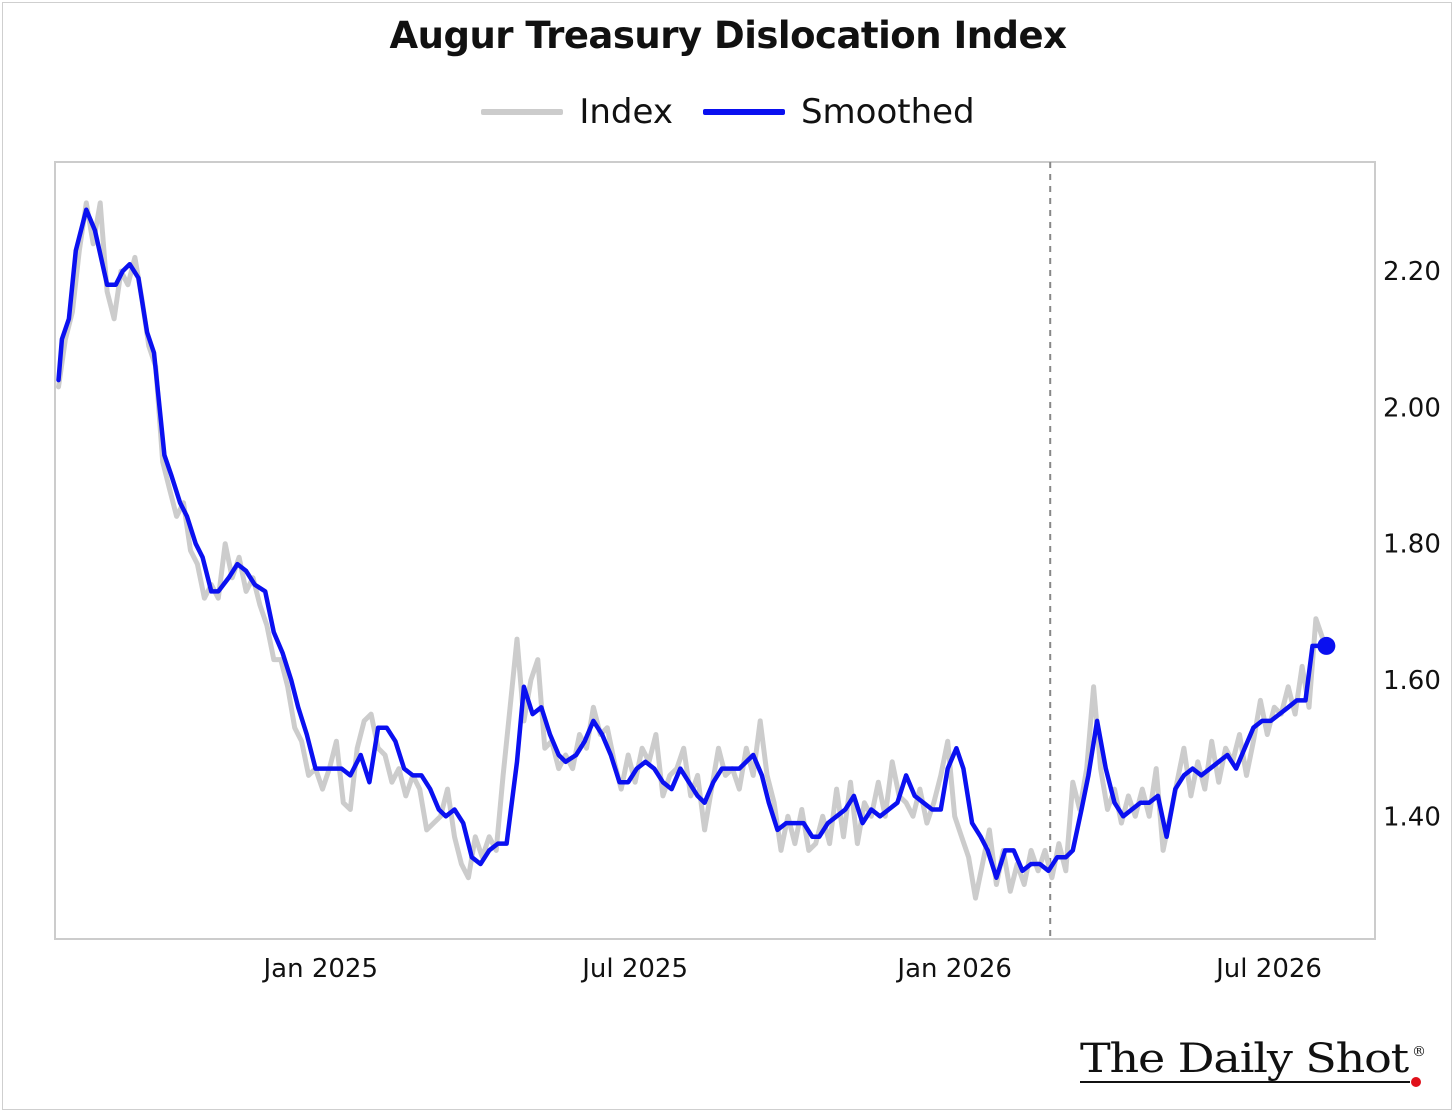  What do you see at coordinates (1412, 408) in the screenshot?
I see `y-tick-label: 2.00` at bounding box center [1412, 408].